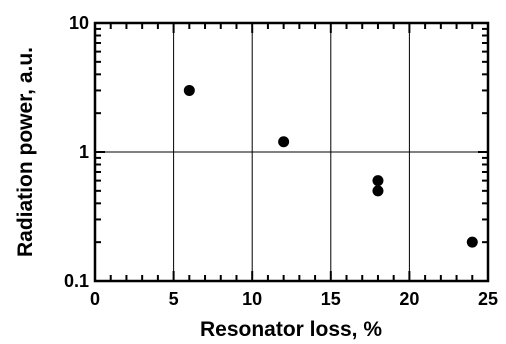 The width and height of the screenshot is (506, 344). I want to click on y-tick-label: 1, so click(84, 152).